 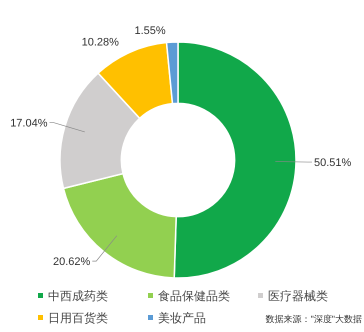 What do you see at coordinates (182, 318) in the screenshot?
I see `legend-label: 美妆产品` at bounding box center [182, 318].